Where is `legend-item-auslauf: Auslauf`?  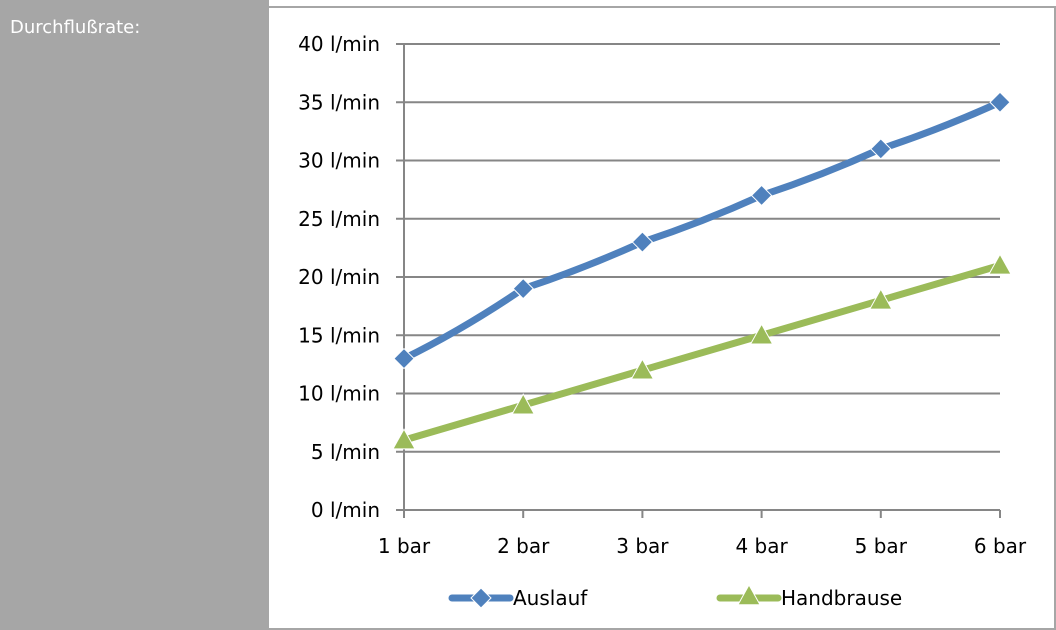 legend-item-auslauf: Auslauf is located at coordinates (518, 598).